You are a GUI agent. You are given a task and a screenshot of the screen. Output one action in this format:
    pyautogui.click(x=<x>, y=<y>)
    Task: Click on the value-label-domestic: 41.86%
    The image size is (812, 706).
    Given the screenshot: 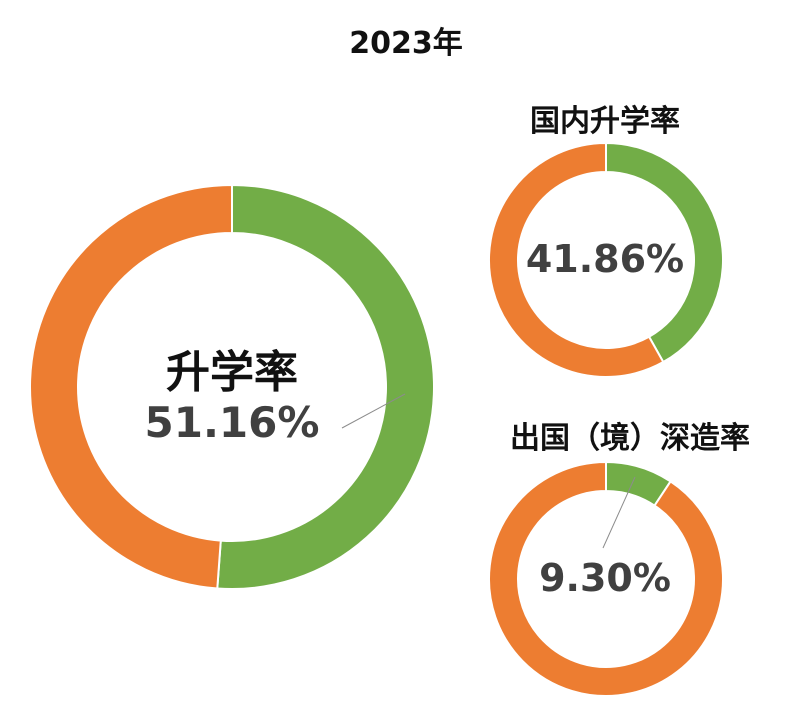 What is the action you would take?
    pyautogui.click(x=605, y=259)
    